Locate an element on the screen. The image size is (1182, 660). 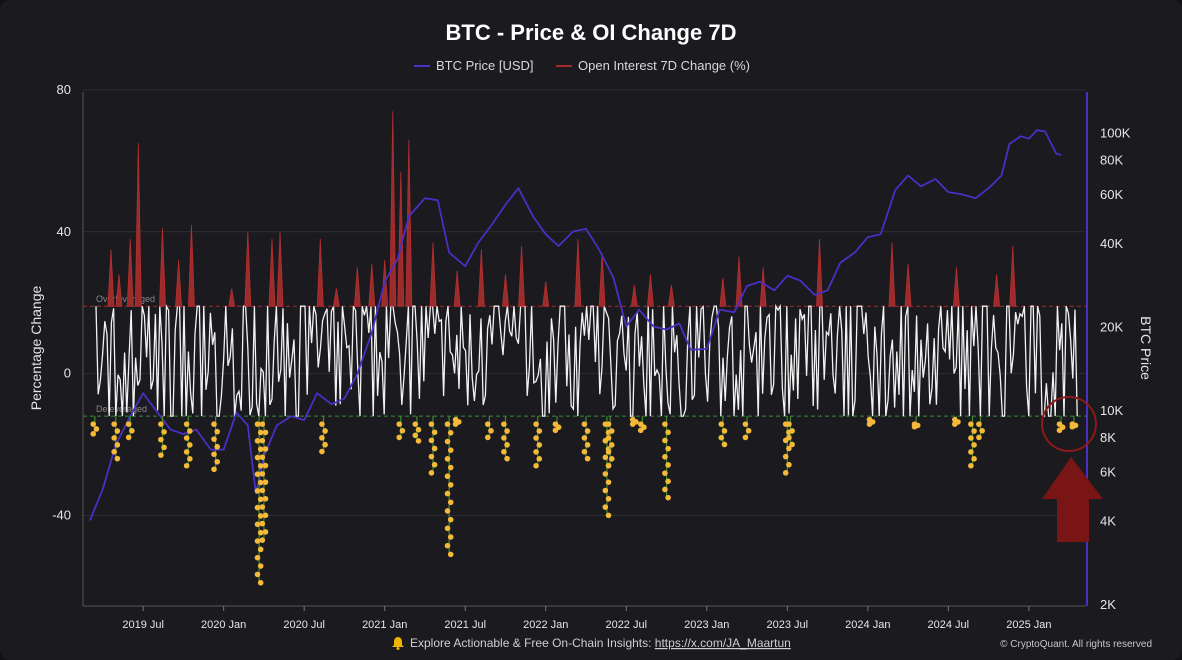
bell-icon is located at coordinates (398, 643).